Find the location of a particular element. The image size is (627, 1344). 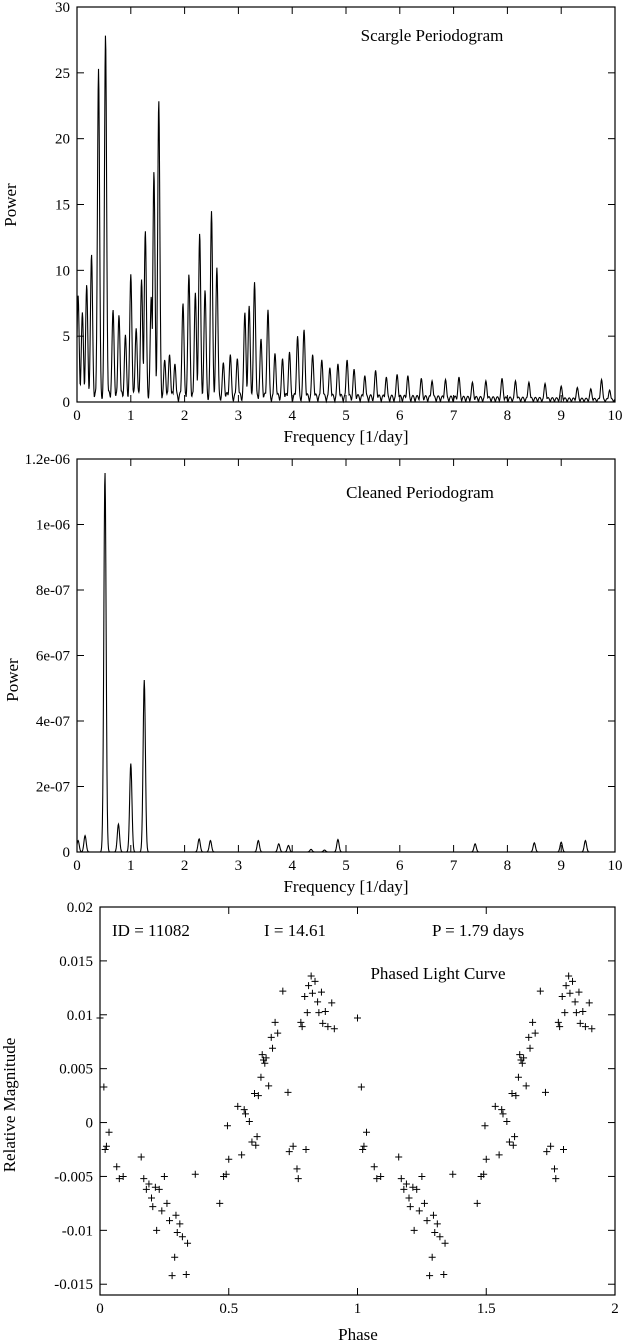

x-tick-label: 0 is located at coordinates (77, 416).